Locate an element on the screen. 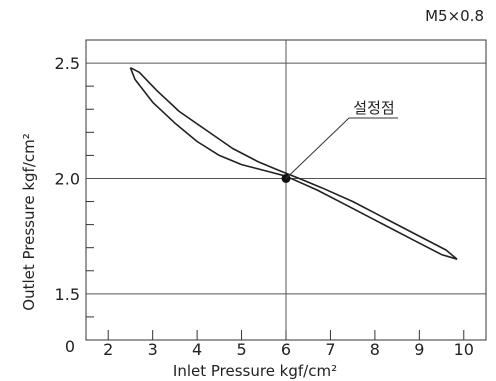 Image resolution: width=496 pixels, height=381 pixels. y-tick-label-1.5: 1.5 is located at coordinates (67, 294).